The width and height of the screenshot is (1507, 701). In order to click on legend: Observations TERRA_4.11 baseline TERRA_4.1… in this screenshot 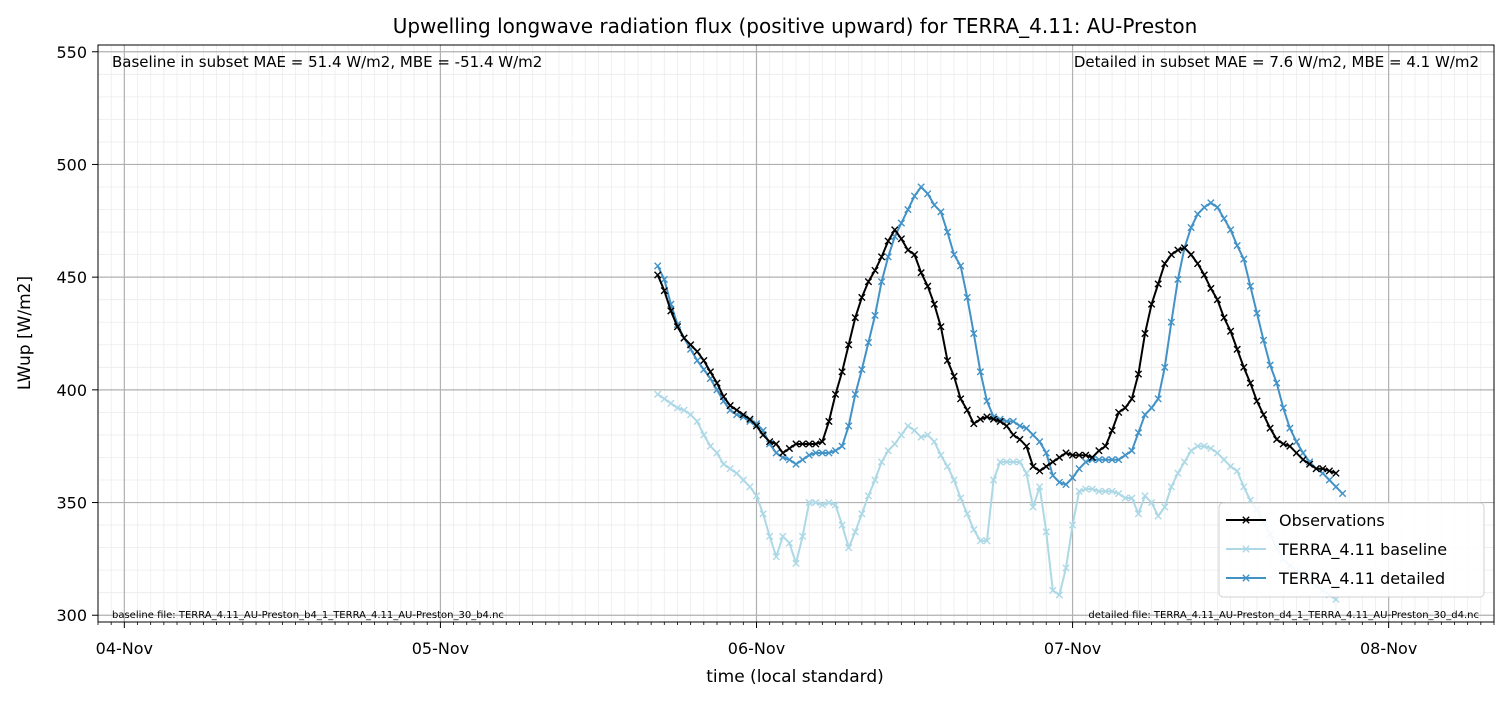, I will do `click(1351, 550)`.